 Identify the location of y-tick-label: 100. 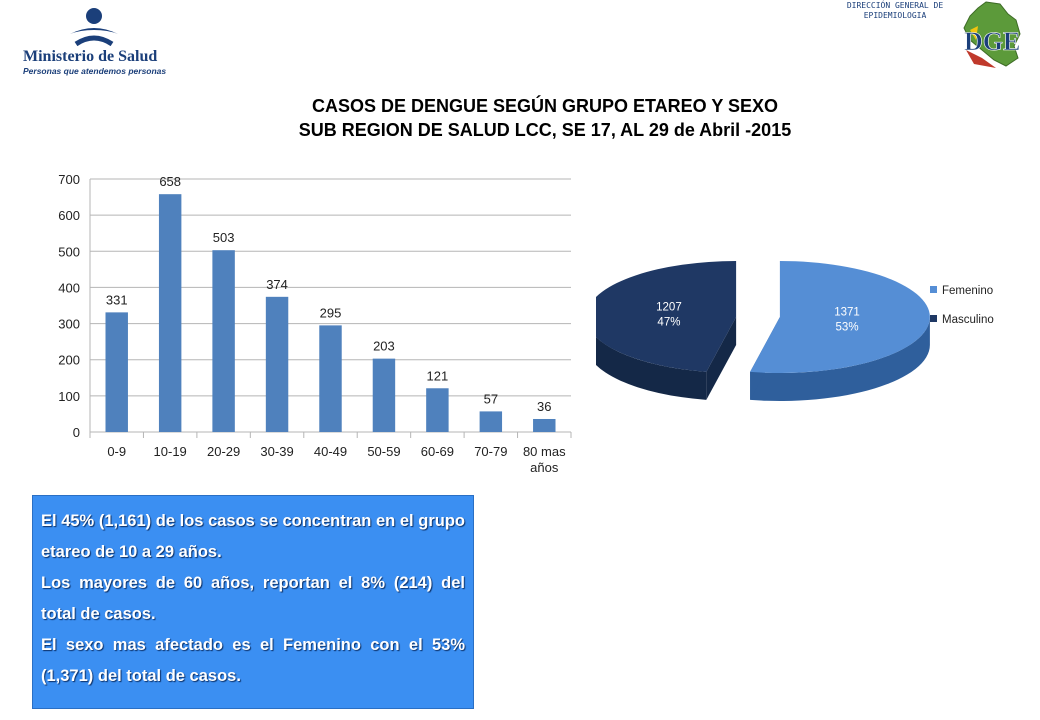
(69, 396).